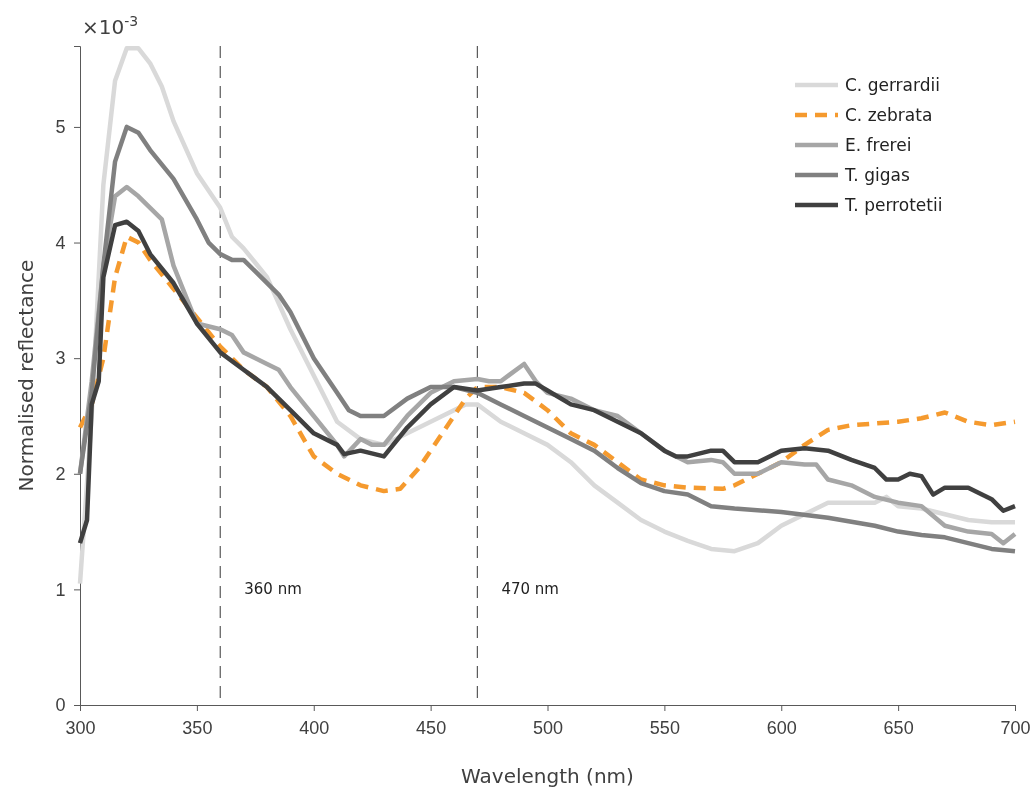  Describe the element at coordinates (877, 175) in the screenshot. I see `legend-label: T. gigas` at that location.